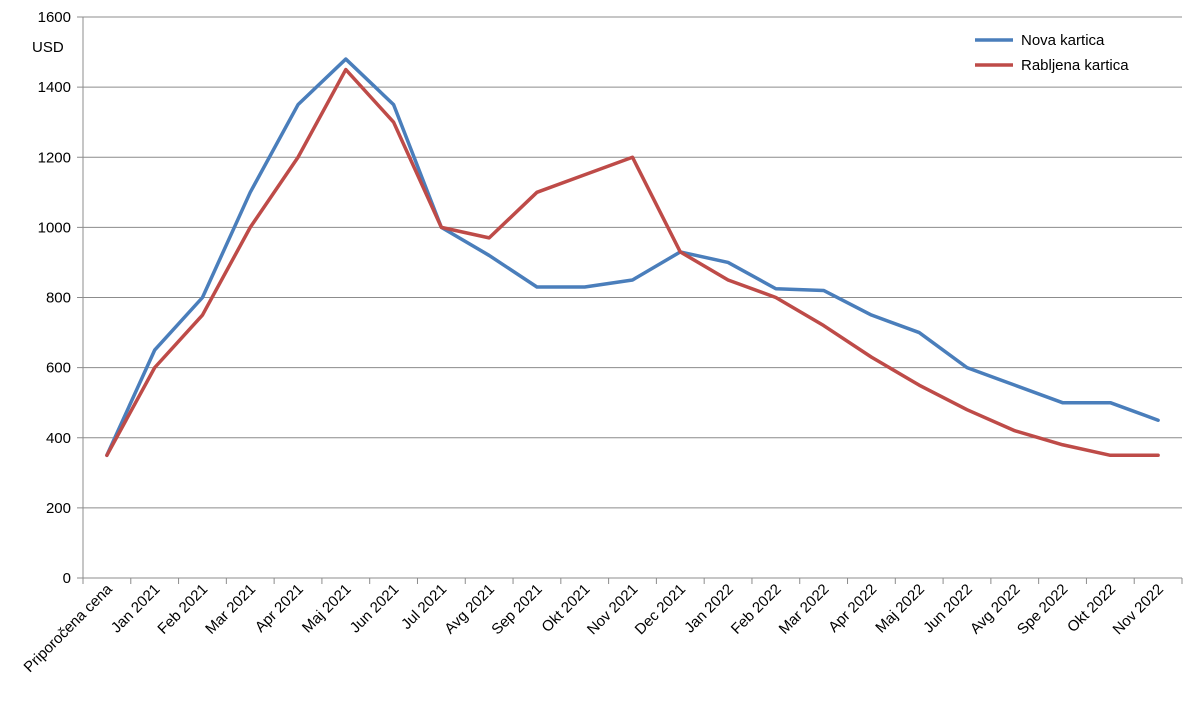  Describe the element at coordinates (1063, 40) in the screenshot. I see `legend-entry: Nova kartica` at that location.